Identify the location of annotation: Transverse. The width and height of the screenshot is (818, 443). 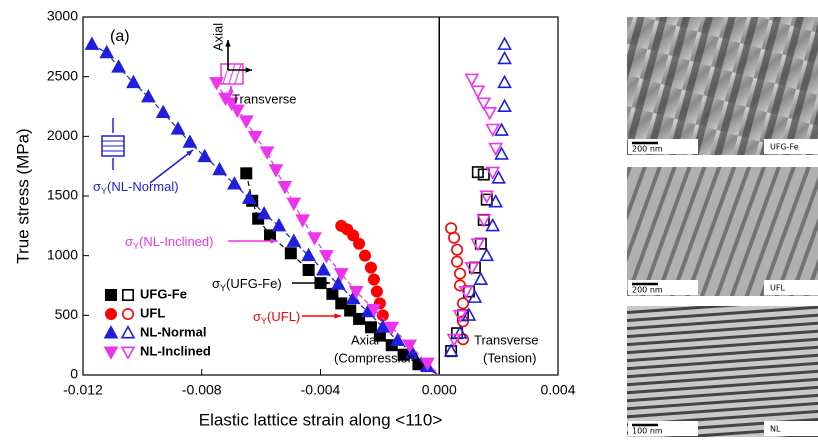
(264, 98).